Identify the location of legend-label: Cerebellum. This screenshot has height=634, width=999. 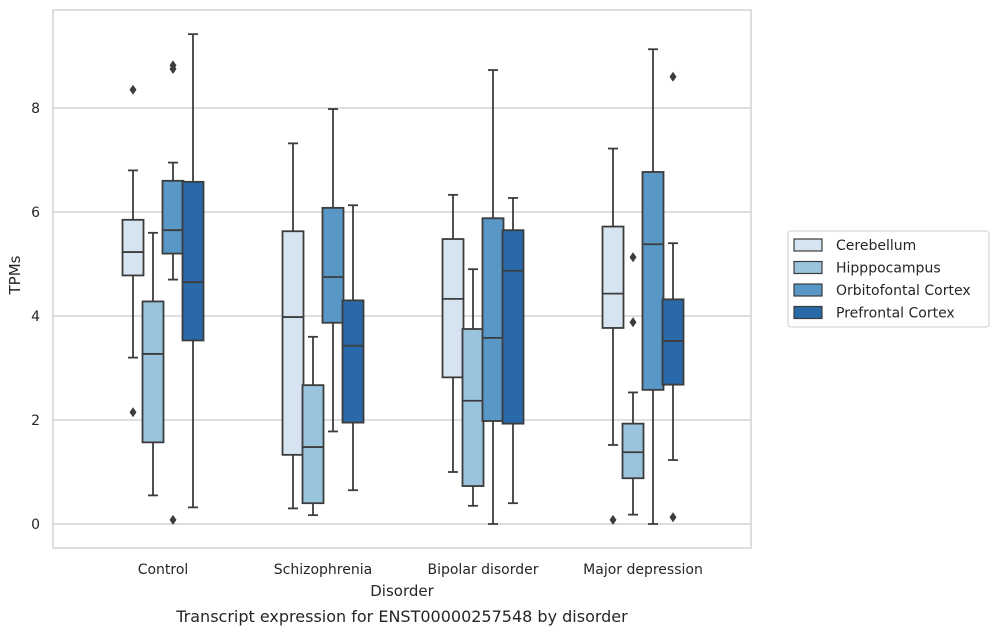
(876, 246).